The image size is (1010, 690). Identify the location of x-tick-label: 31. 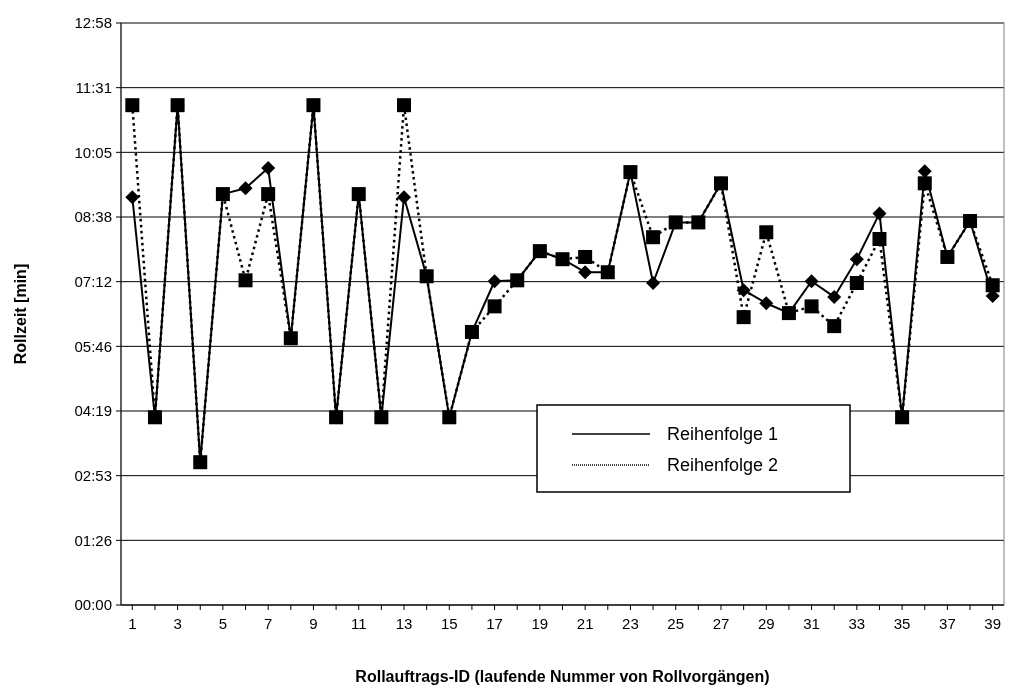
(811, 623).